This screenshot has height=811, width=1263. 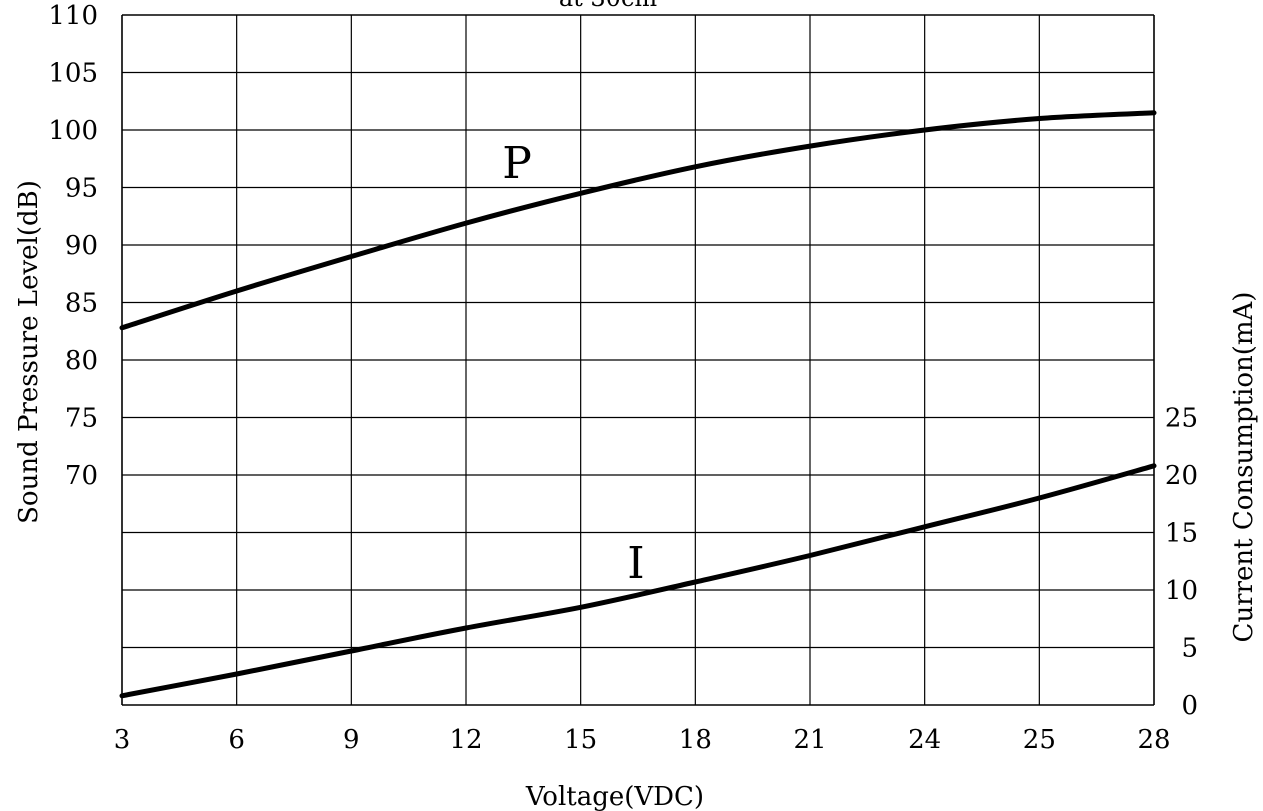 I want to click on y2-axis-label: Current Consumption(mA), so click(x=1244, y=467).